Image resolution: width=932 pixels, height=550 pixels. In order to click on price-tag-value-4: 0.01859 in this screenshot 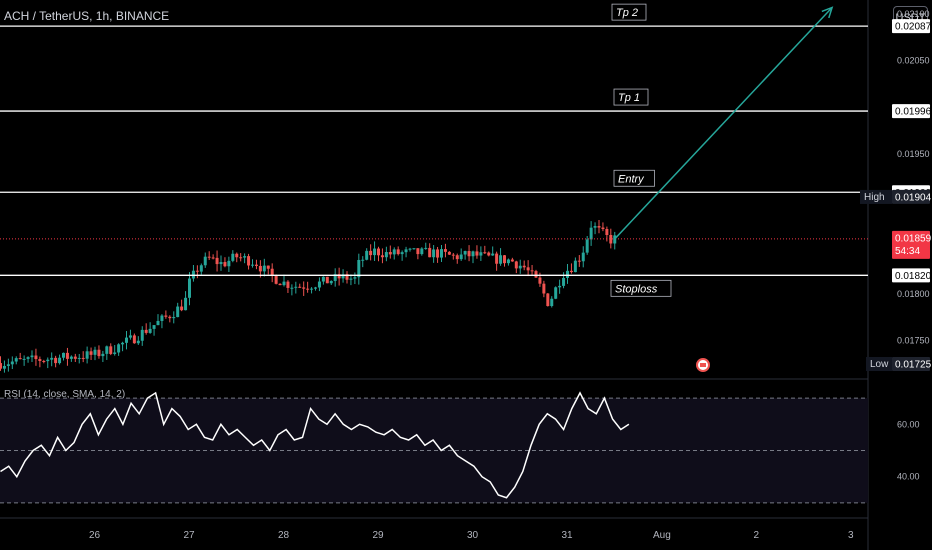, I will do `click(913, 238)`.